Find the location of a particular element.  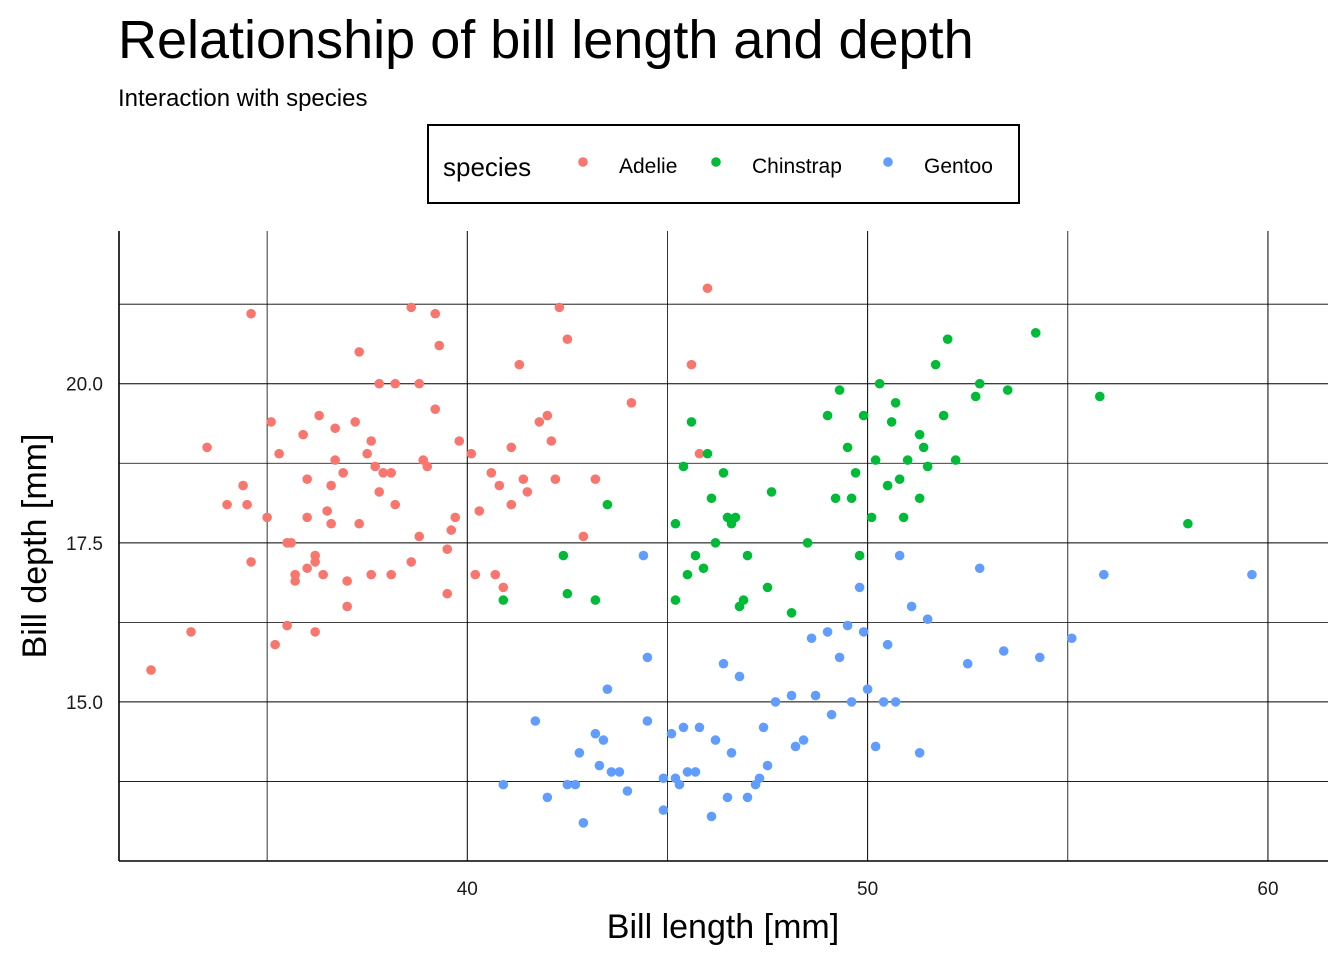

legend-title: species is located at coordinates (487, 167).